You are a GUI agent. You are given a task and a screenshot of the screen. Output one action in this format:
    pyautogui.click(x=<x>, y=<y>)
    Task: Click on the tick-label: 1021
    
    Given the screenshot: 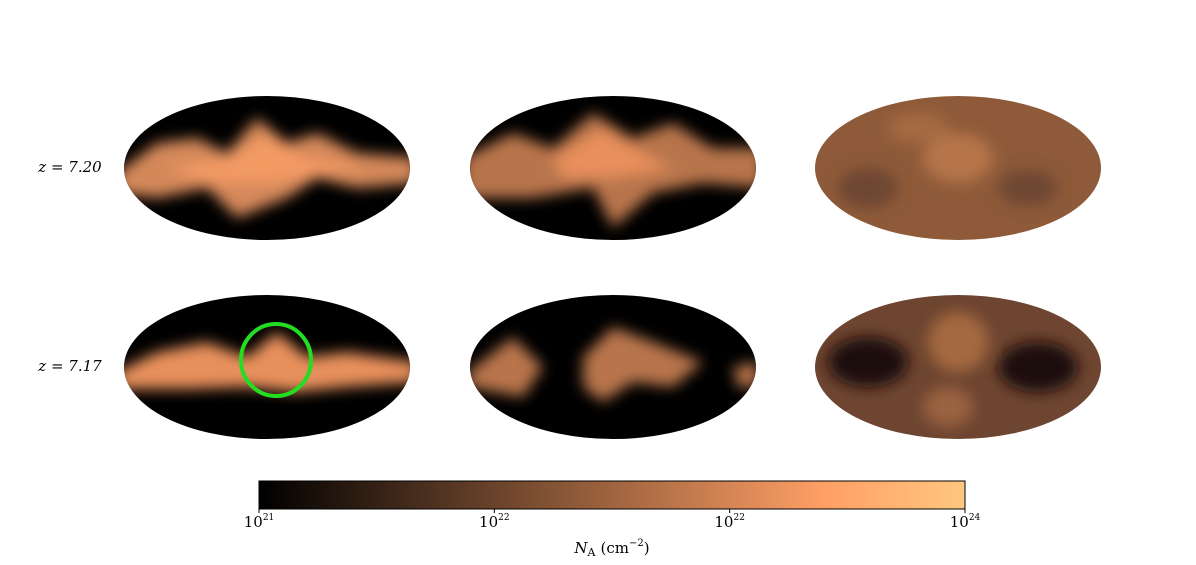 What is the action you would take?
    pyautogui.click(x=259, y=522)
    